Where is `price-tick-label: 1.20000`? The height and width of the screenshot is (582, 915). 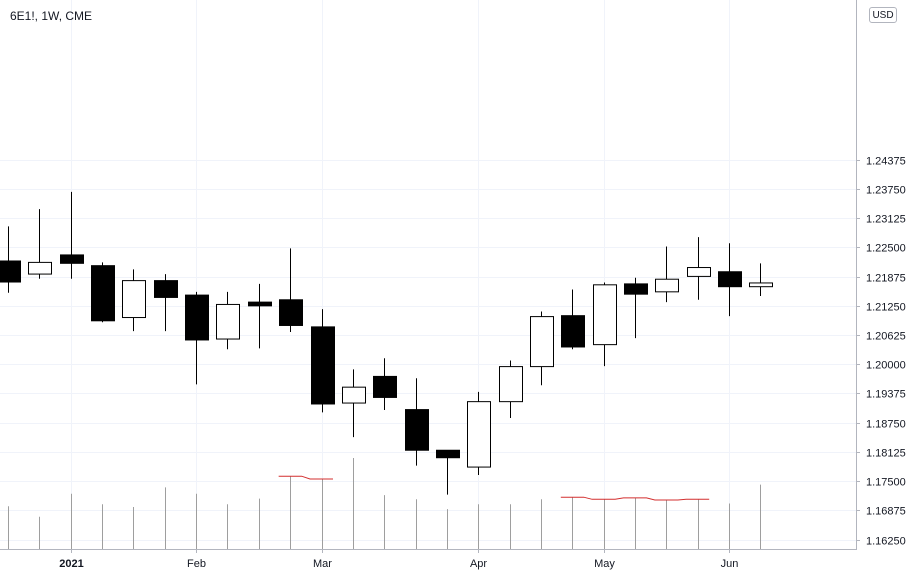 price-tick-label: 1.20000 is located at coordinates (886, 366).